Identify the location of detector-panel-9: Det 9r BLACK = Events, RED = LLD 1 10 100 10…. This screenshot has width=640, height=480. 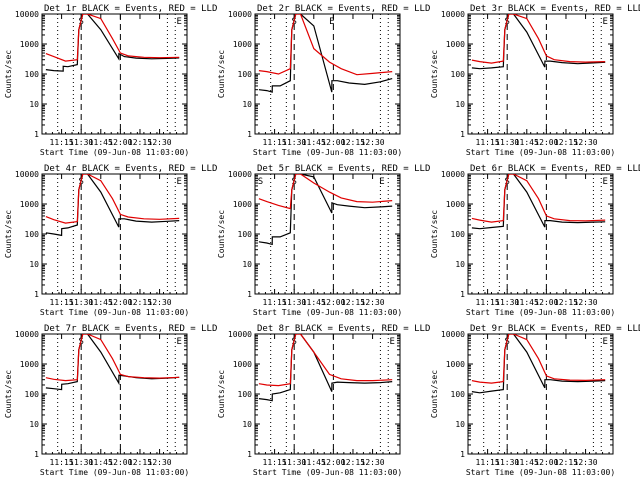
(535, 400).